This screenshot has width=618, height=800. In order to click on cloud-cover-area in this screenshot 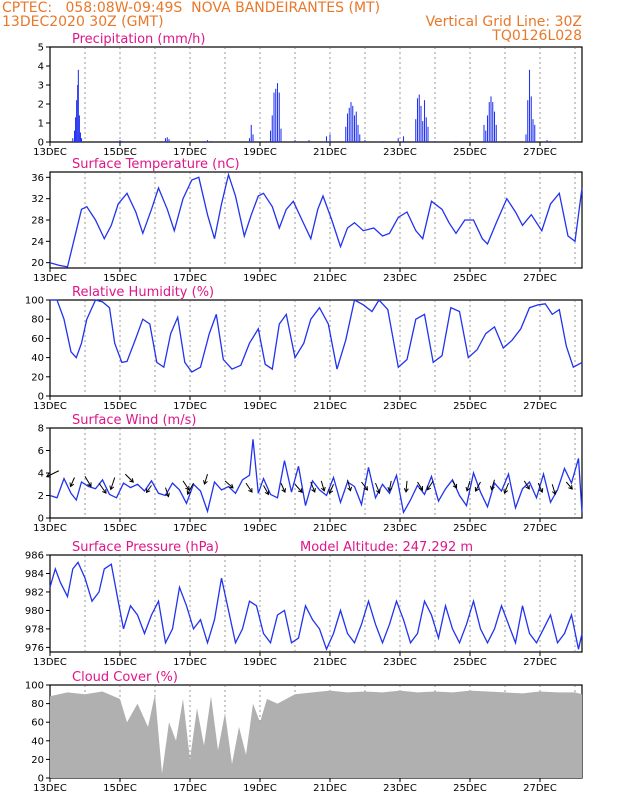, I will do `click(316, 734)`.